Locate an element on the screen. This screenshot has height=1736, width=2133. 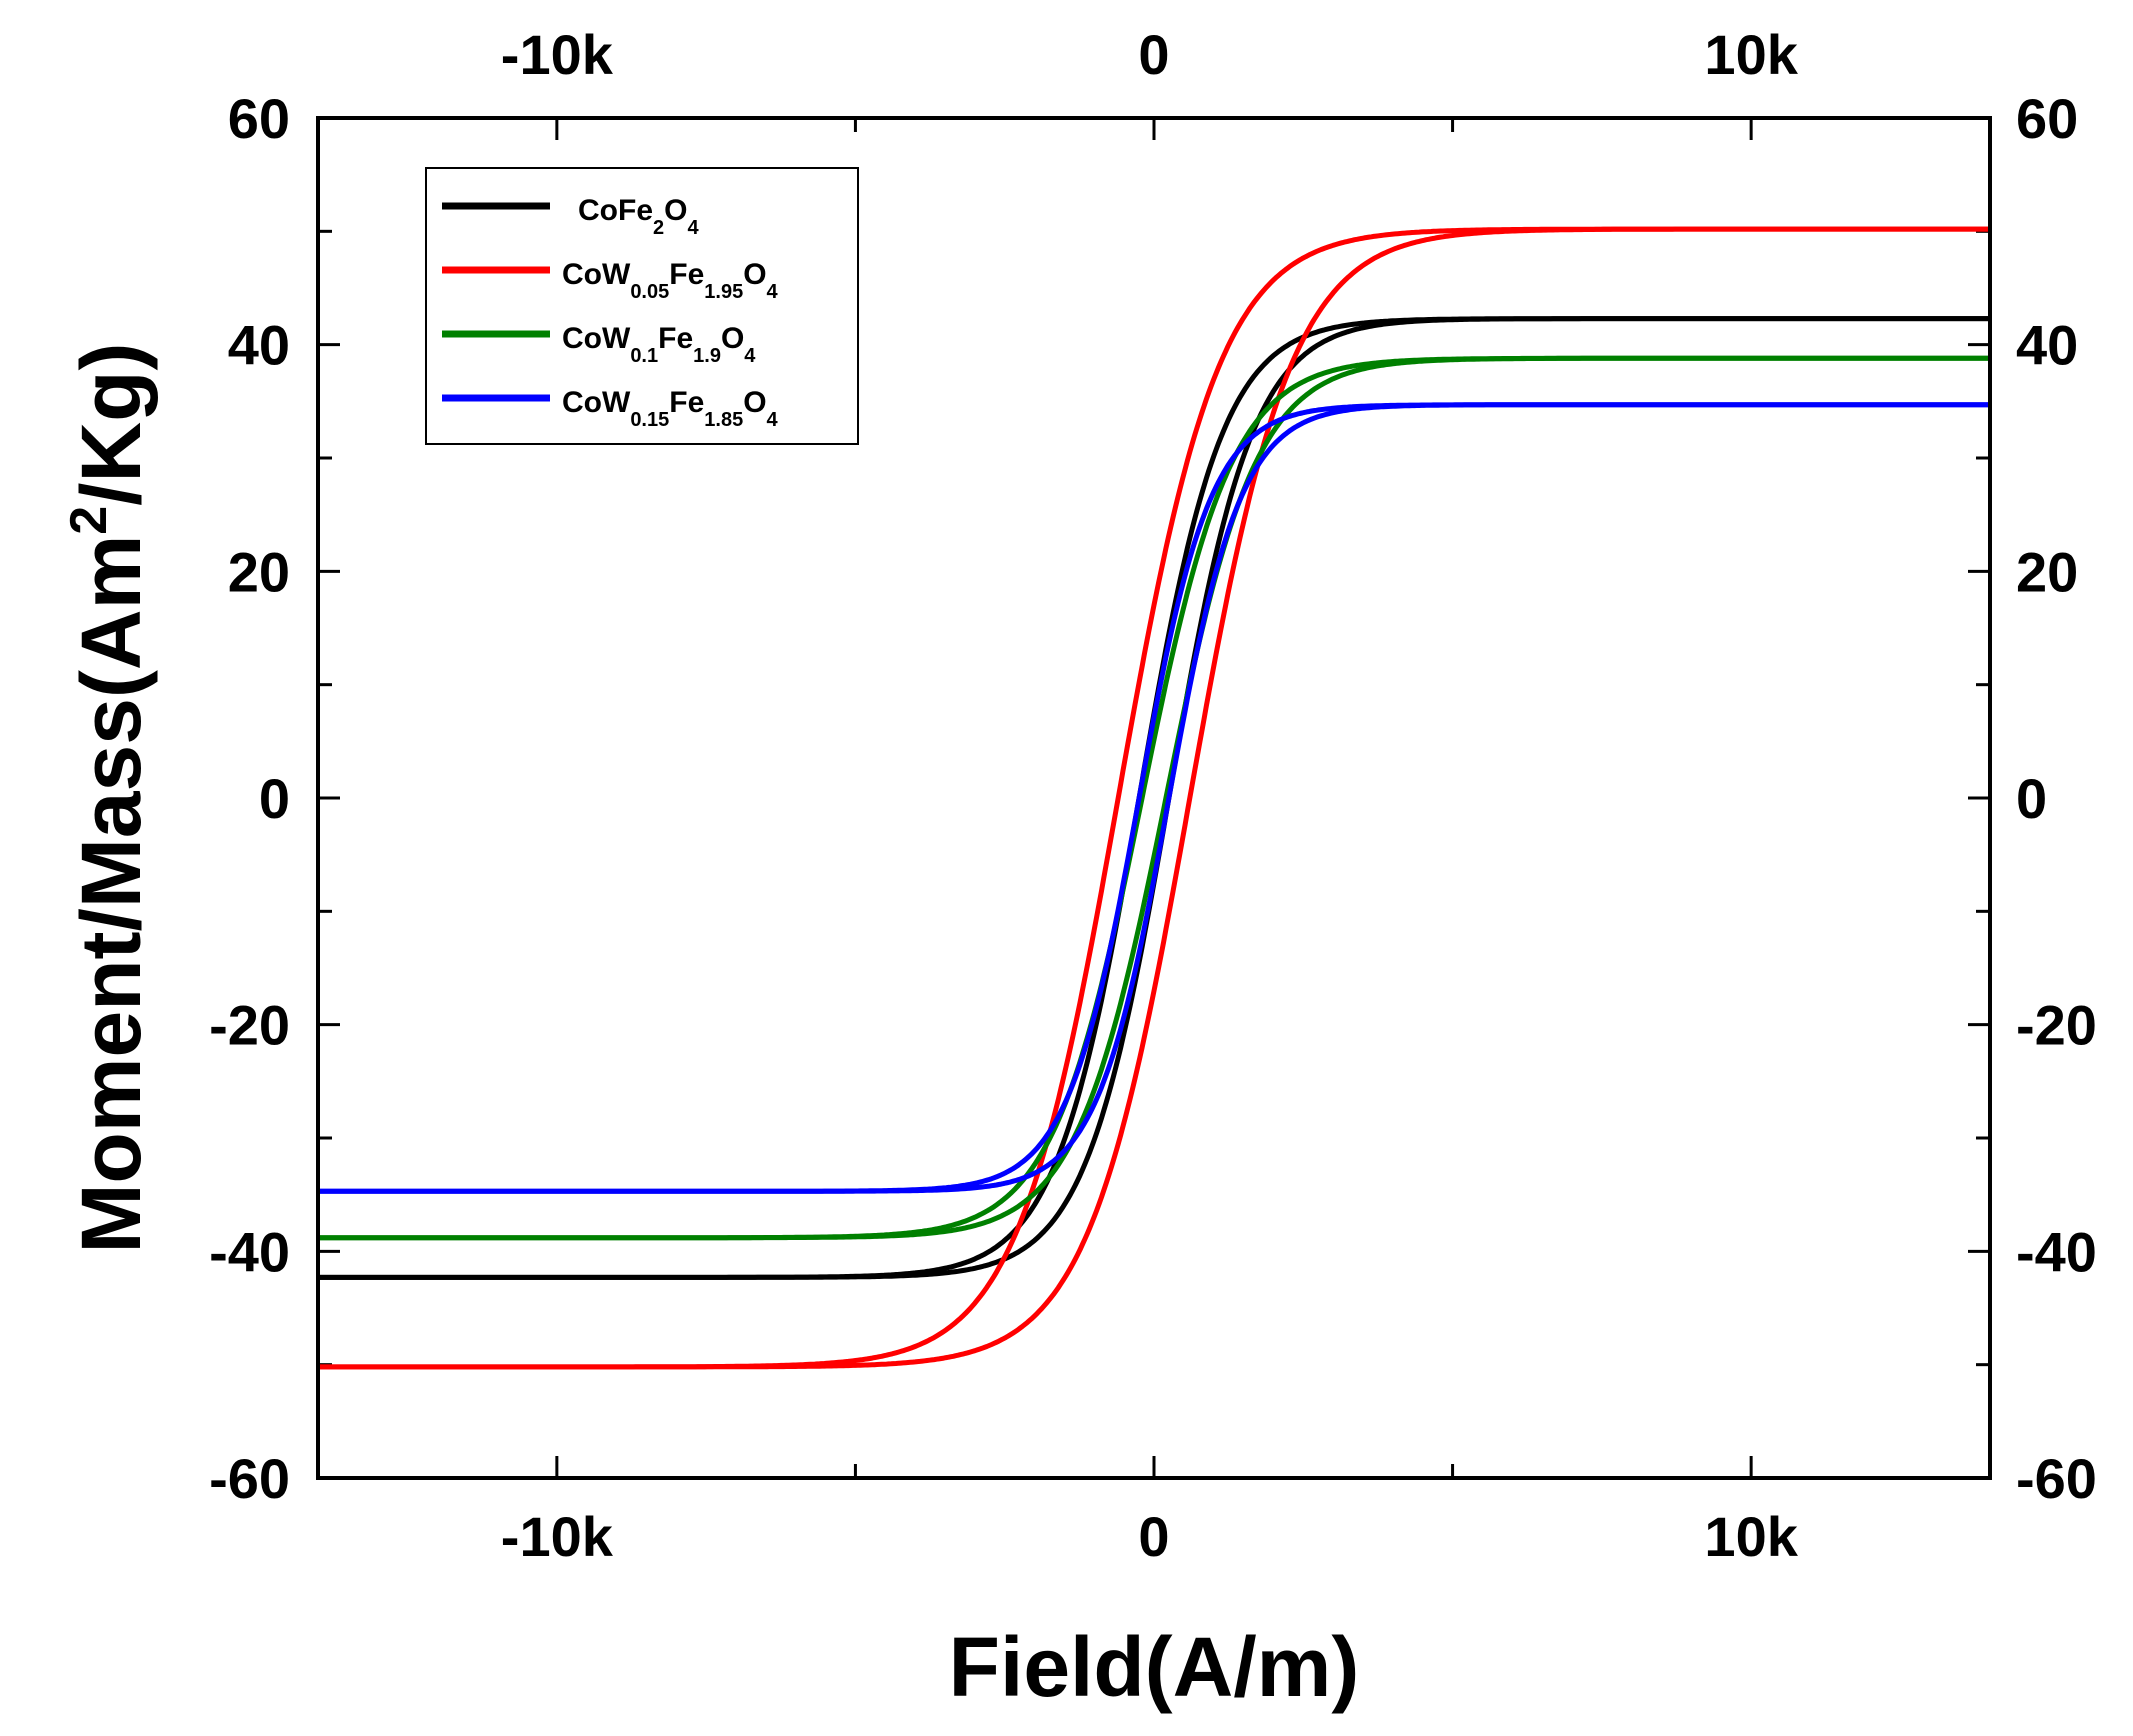
x-tick-label-top: -10k is located at coordinates (557, 54).